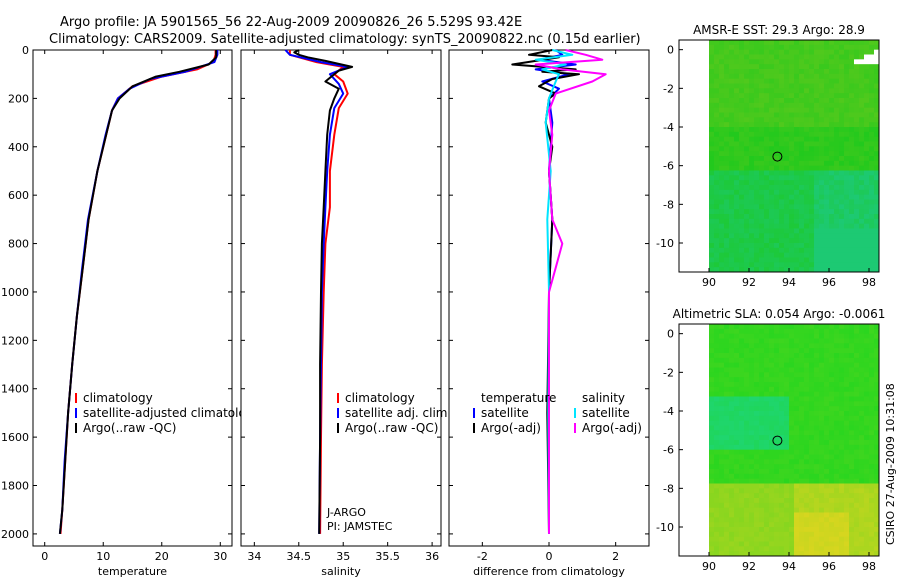 This screenshot has width=900, height=580. I want to click on temperature-xtick-label: 20, so click(162, 556).